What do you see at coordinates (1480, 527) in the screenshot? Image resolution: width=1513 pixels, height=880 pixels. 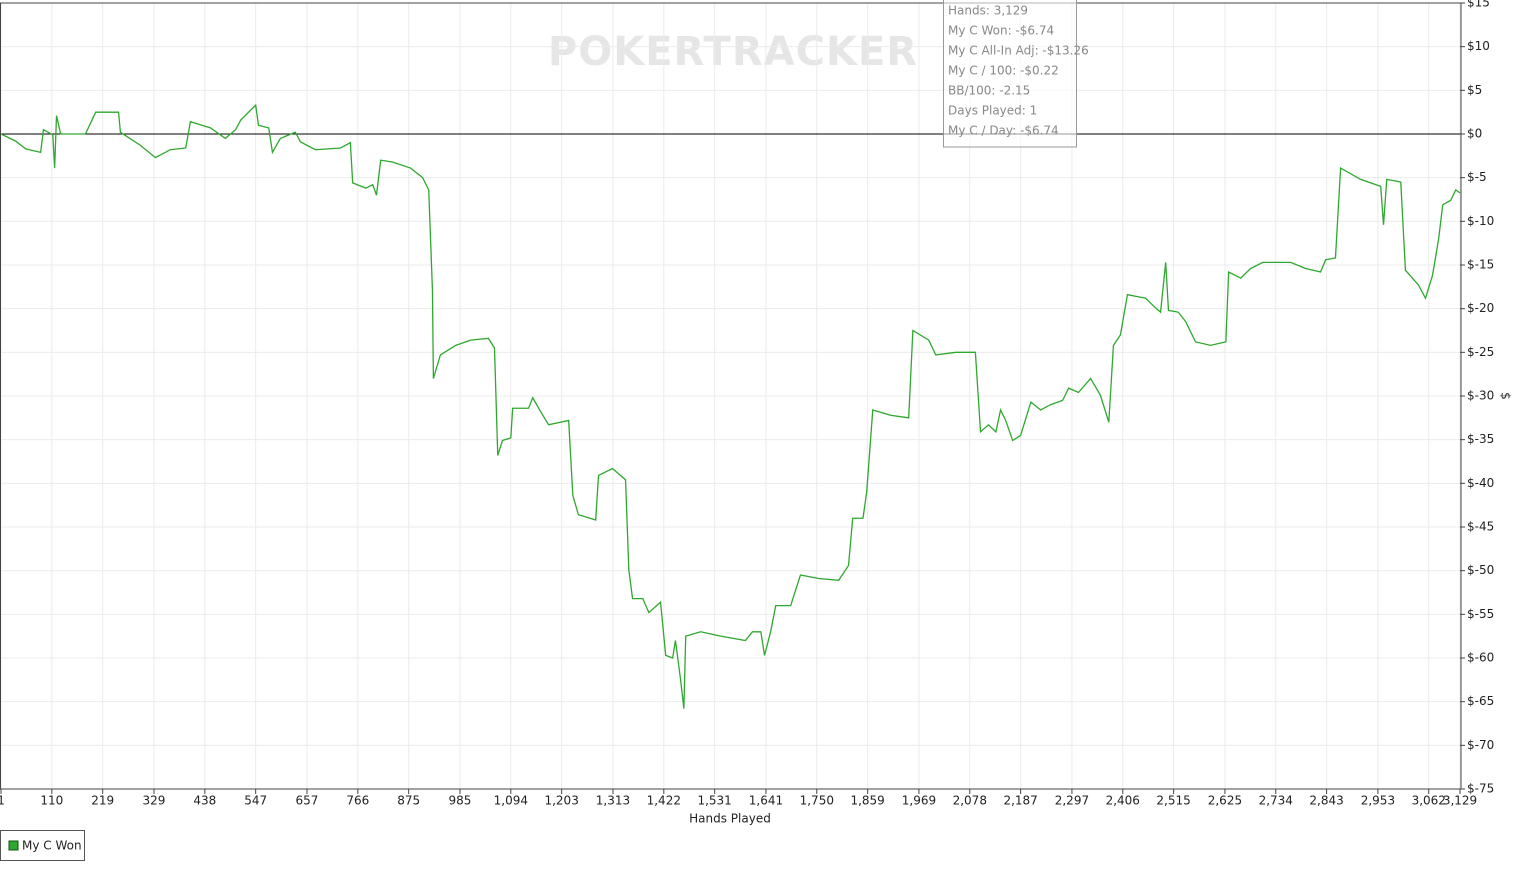 I see `y-tick-label: $-45` at bounding box center [1480, 527].